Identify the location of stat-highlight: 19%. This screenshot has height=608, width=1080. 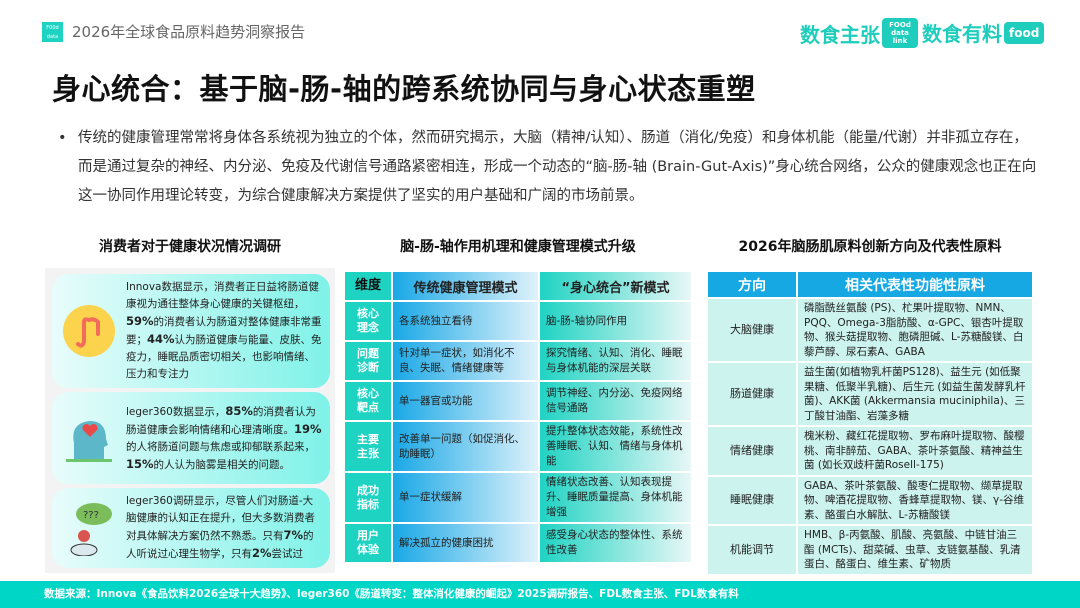
(308, 428).